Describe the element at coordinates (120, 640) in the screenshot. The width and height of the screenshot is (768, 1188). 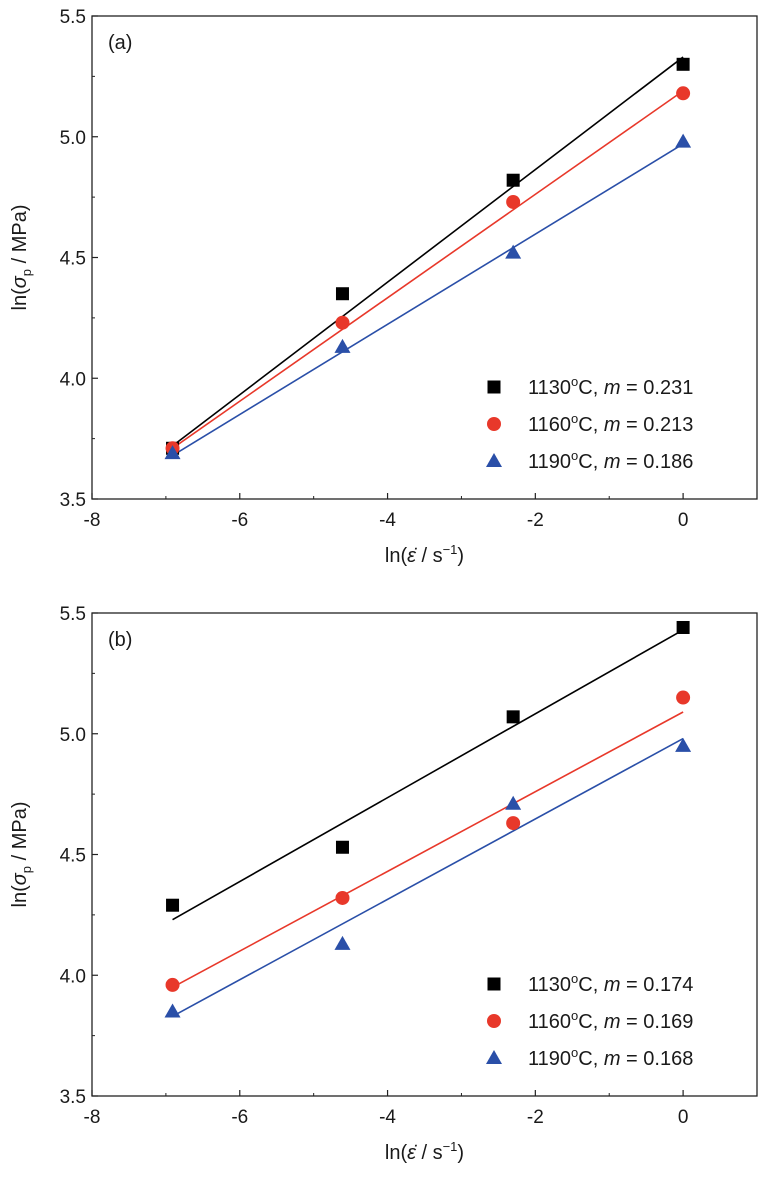
I see `panel-label: (b)` at that location.